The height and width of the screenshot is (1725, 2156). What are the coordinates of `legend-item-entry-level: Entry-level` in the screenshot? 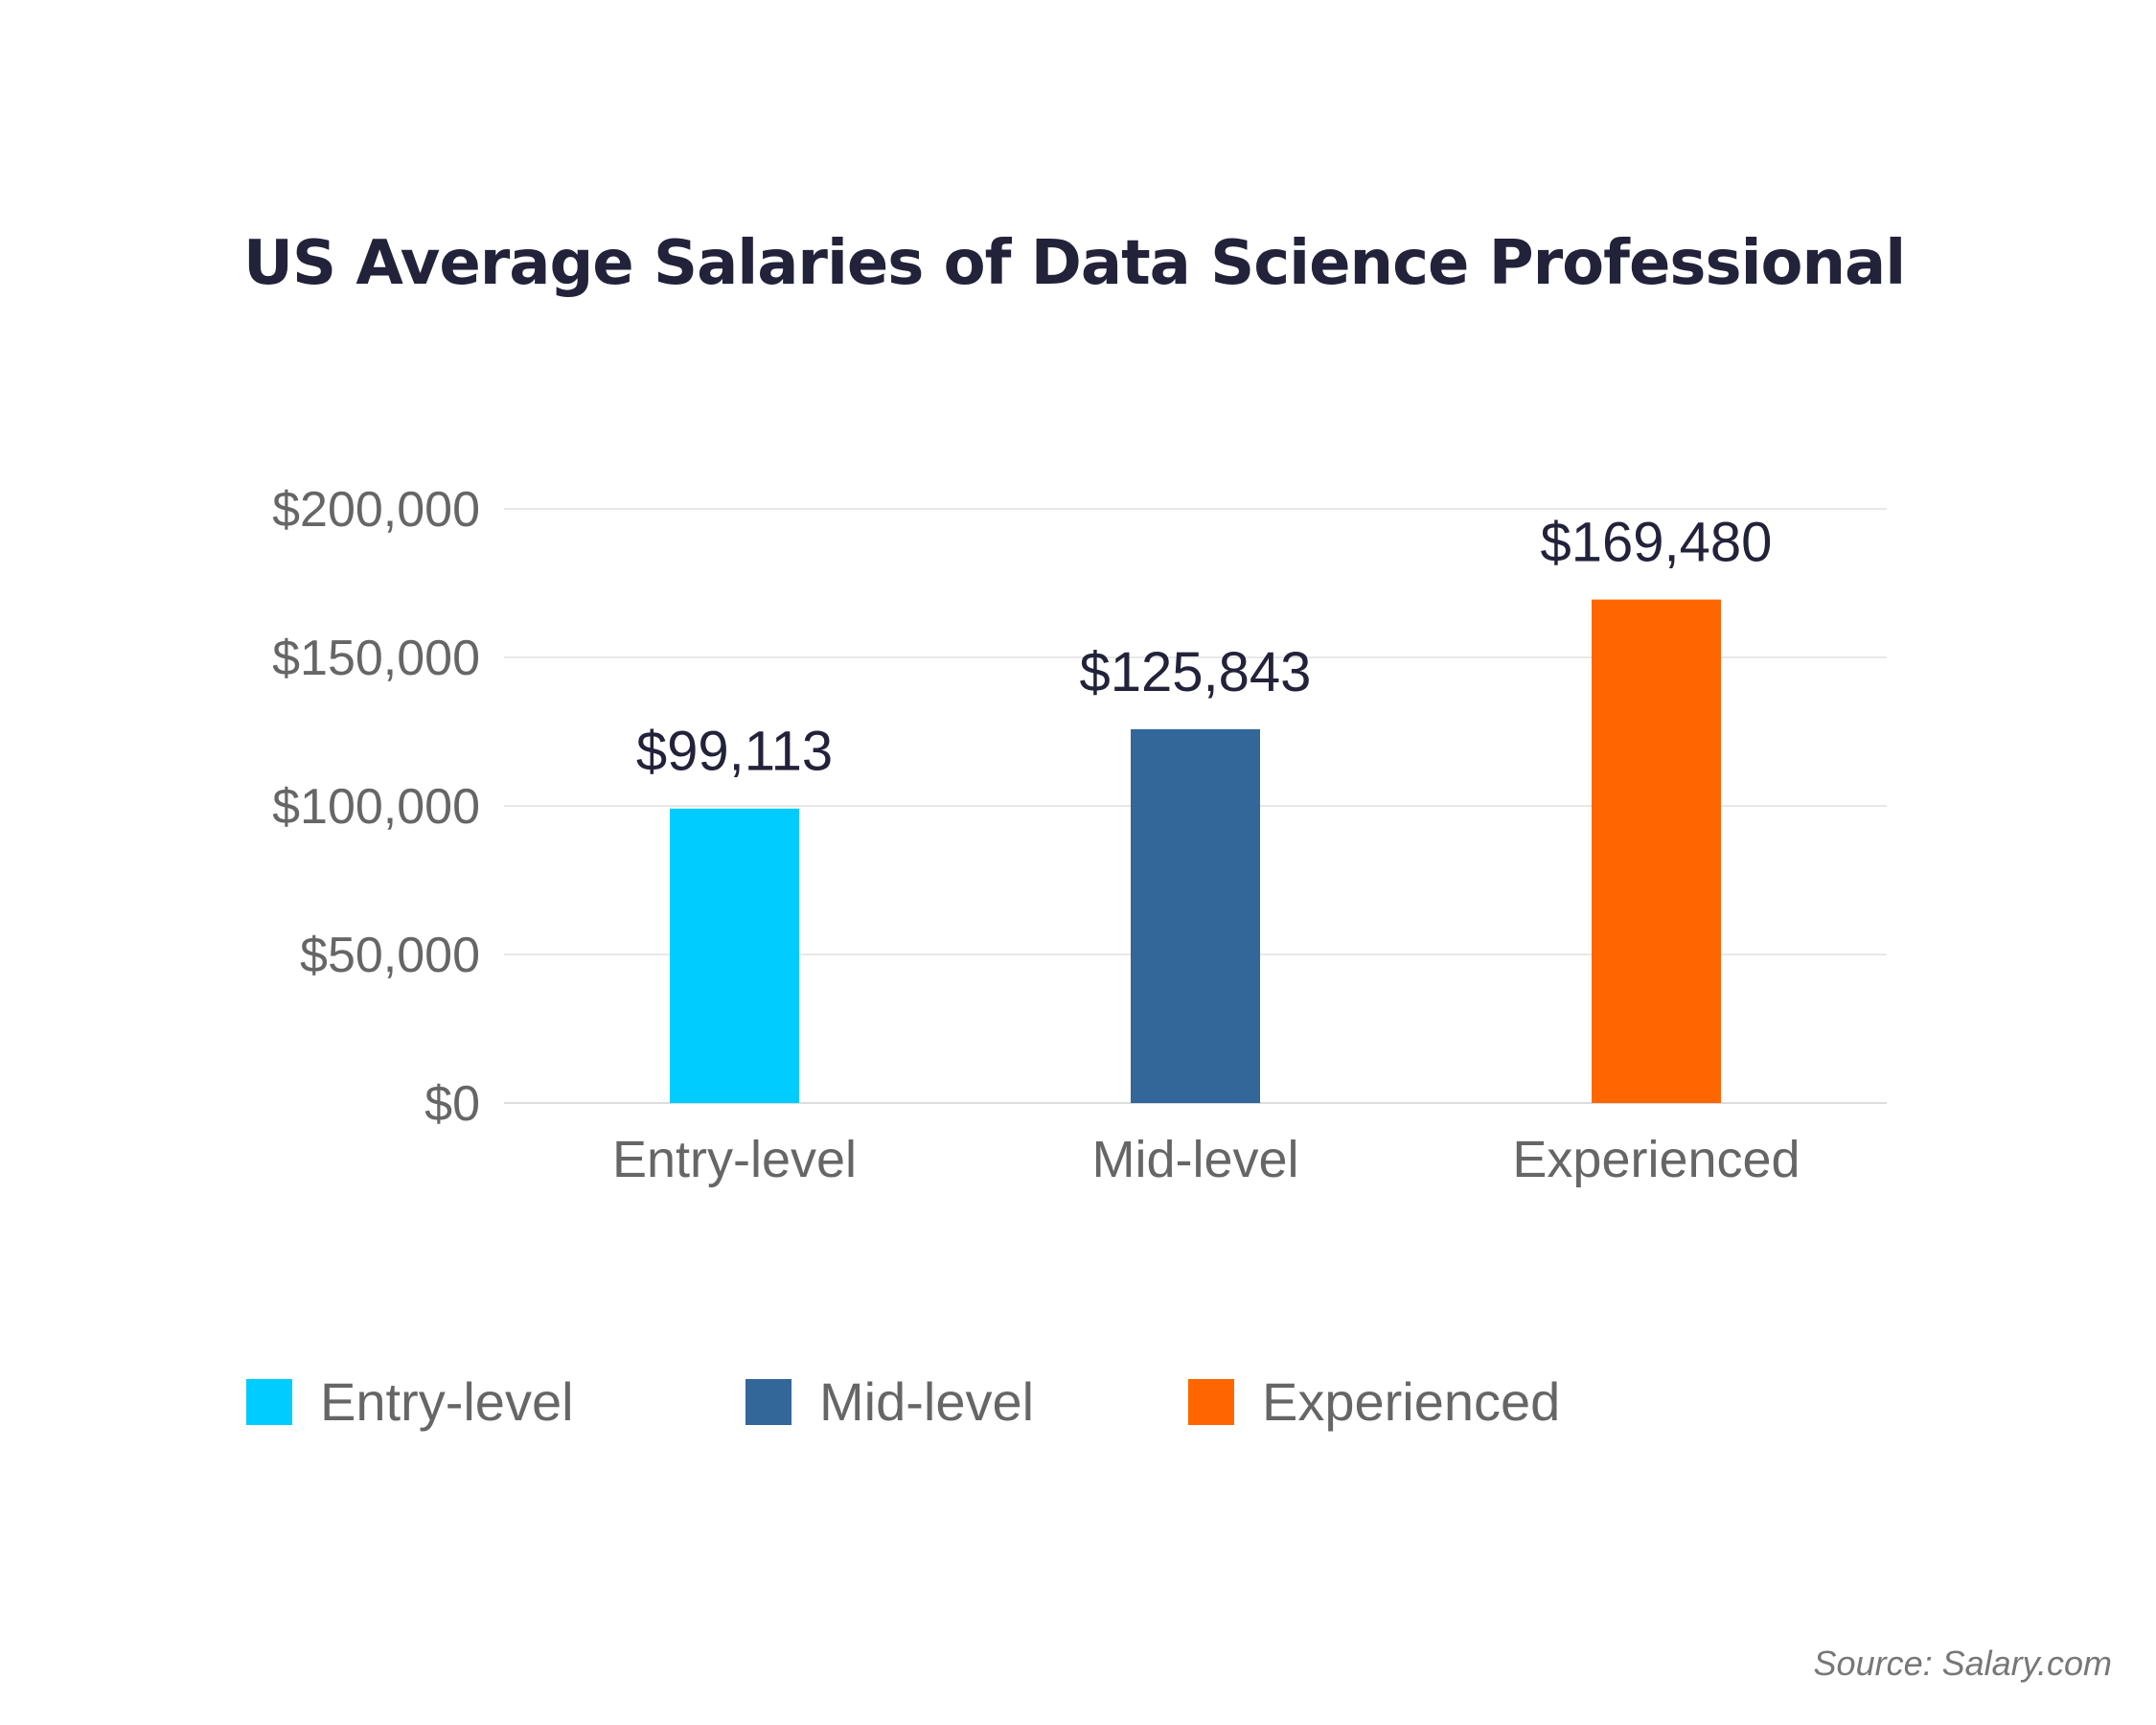 It's located at (410, 1401).